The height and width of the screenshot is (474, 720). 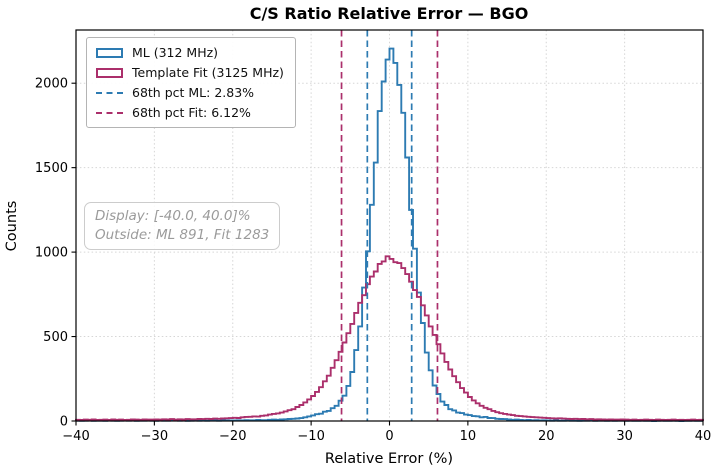 I want to click on x-tick-label: −10, so click(x=310, y=436).